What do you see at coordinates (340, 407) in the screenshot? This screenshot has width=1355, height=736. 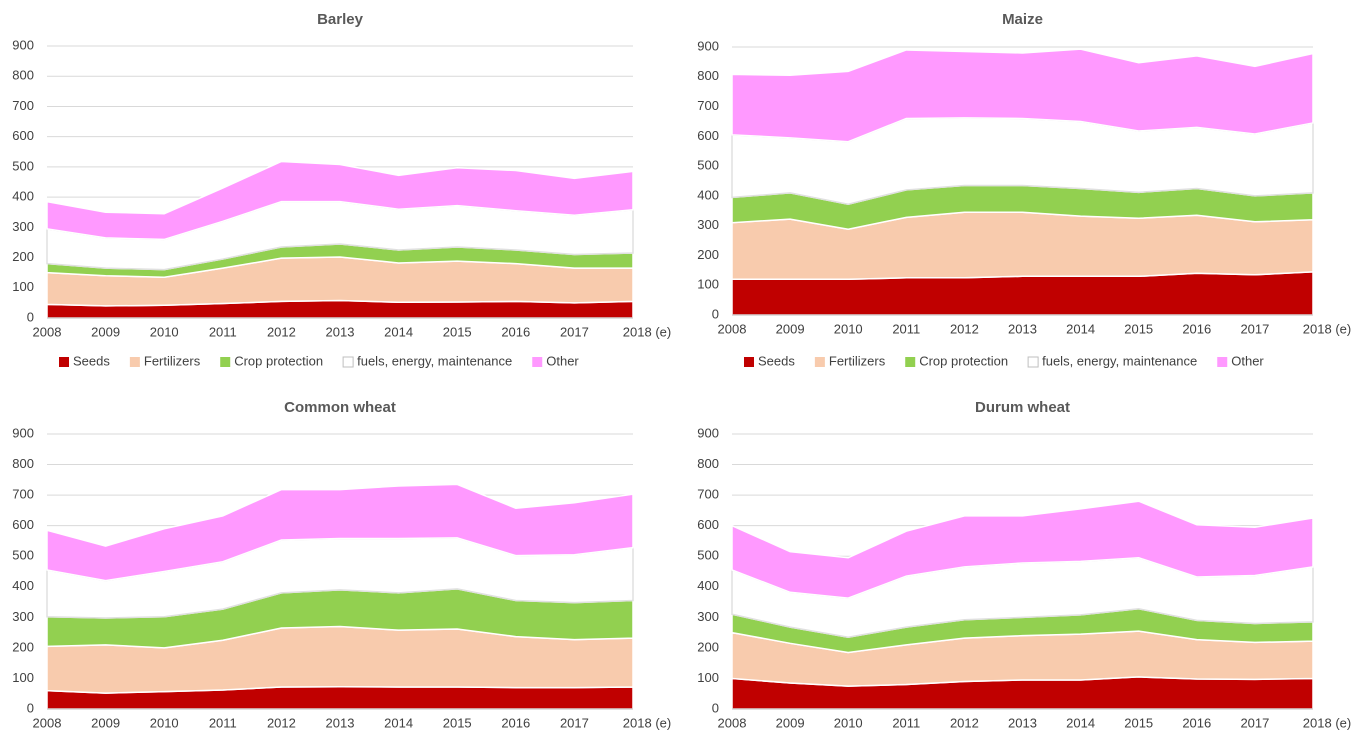 I see `chart-title: Common wheat` at bounding box center [340, 407].